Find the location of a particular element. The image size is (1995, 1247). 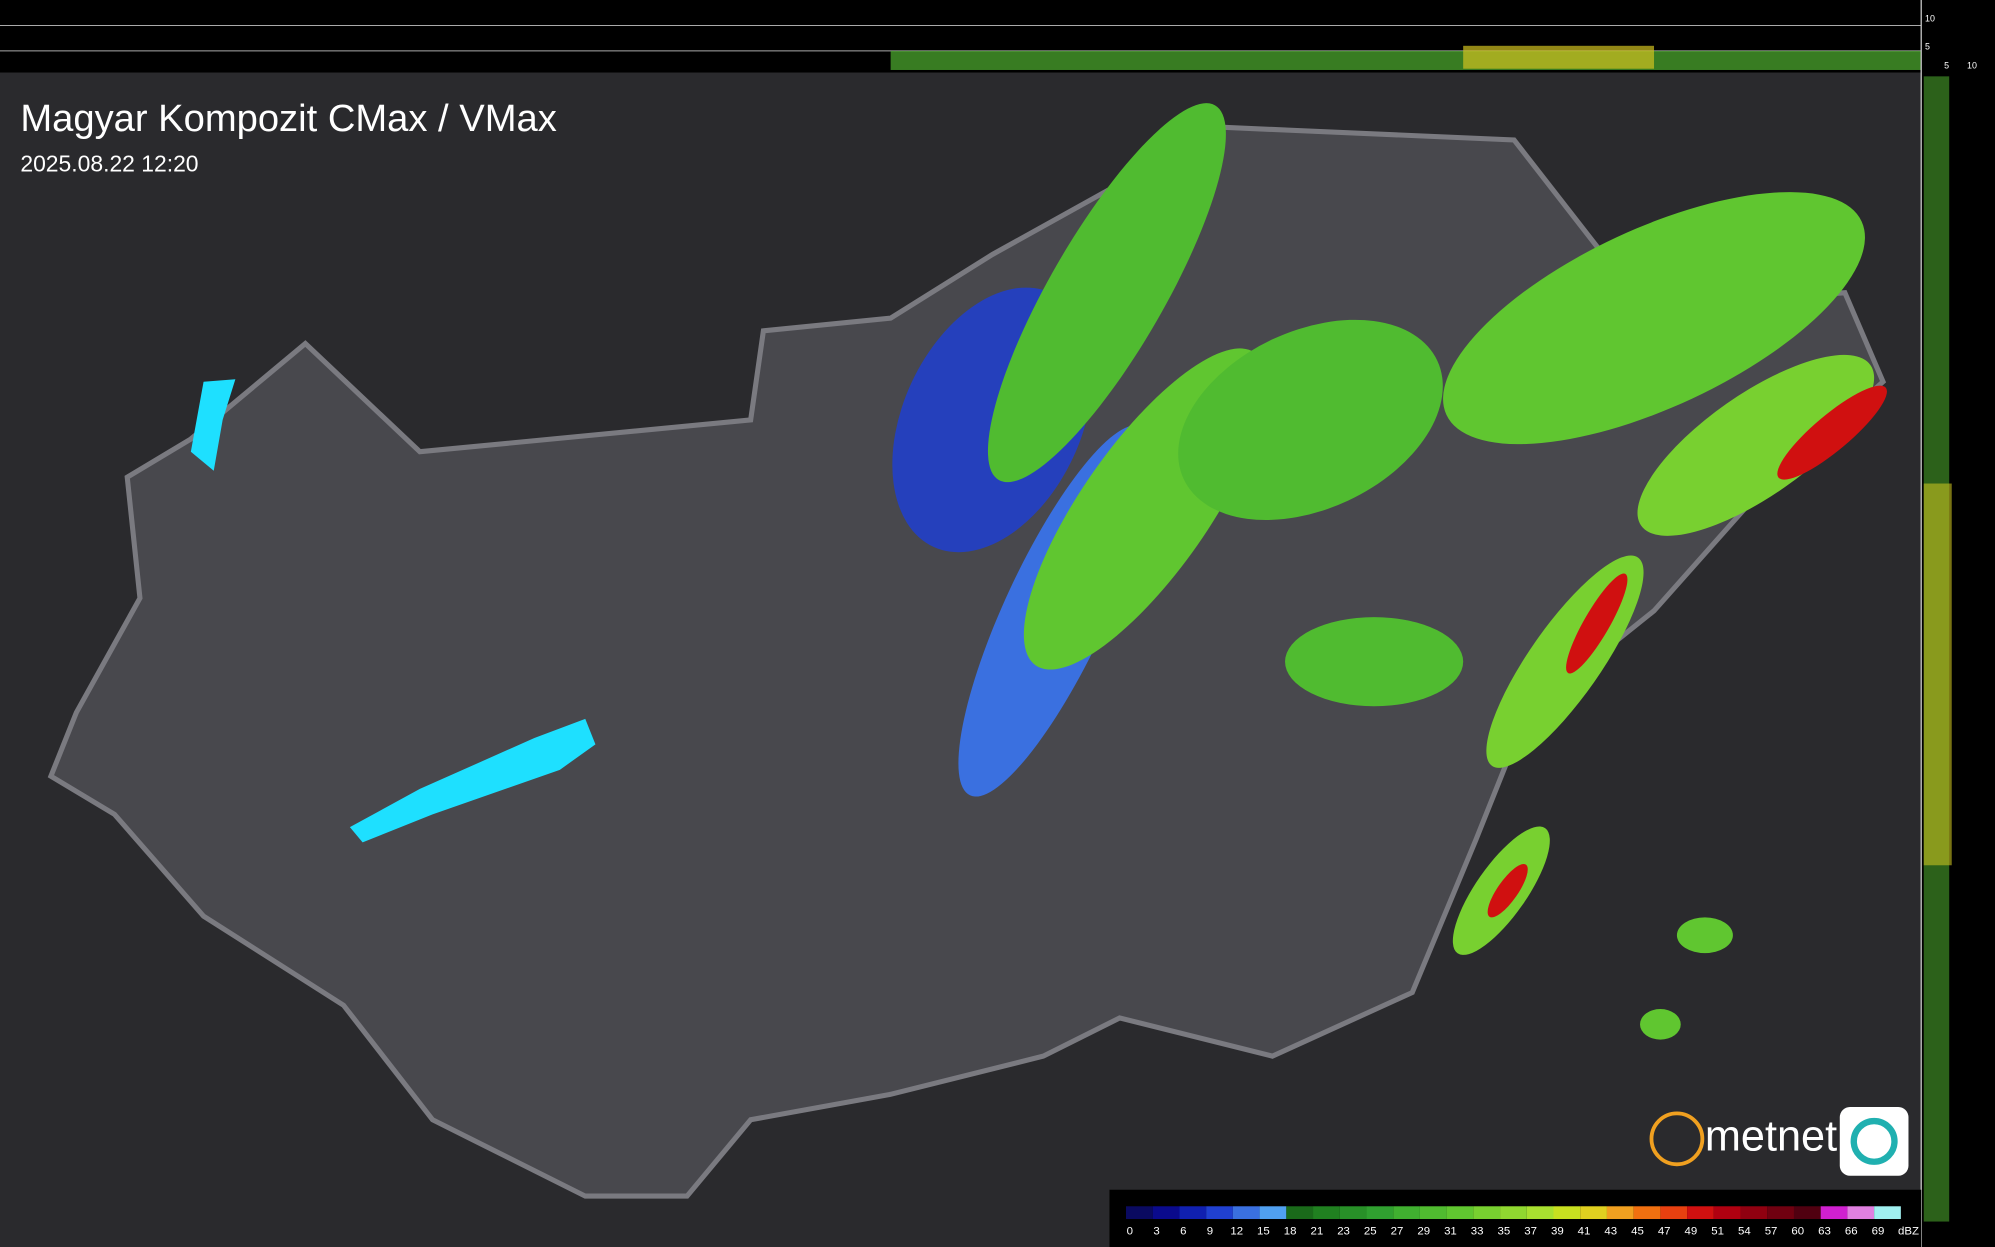

legend-label: 31 is located at coordinates (1450, 1231).